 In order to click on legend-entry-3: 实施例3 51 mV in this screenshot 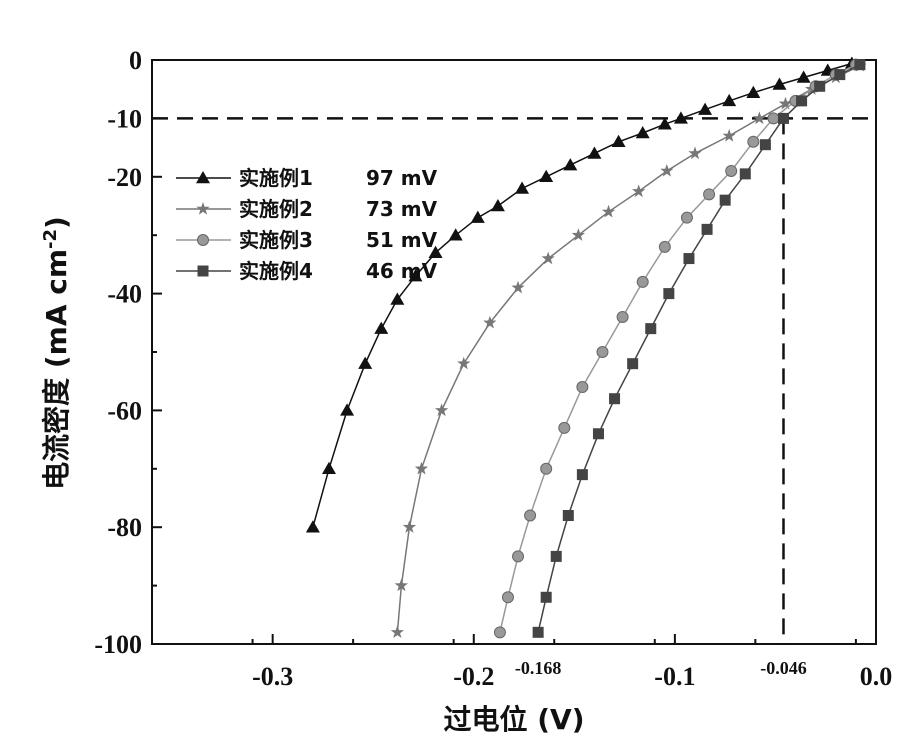, I will do `click(307, 240)`.